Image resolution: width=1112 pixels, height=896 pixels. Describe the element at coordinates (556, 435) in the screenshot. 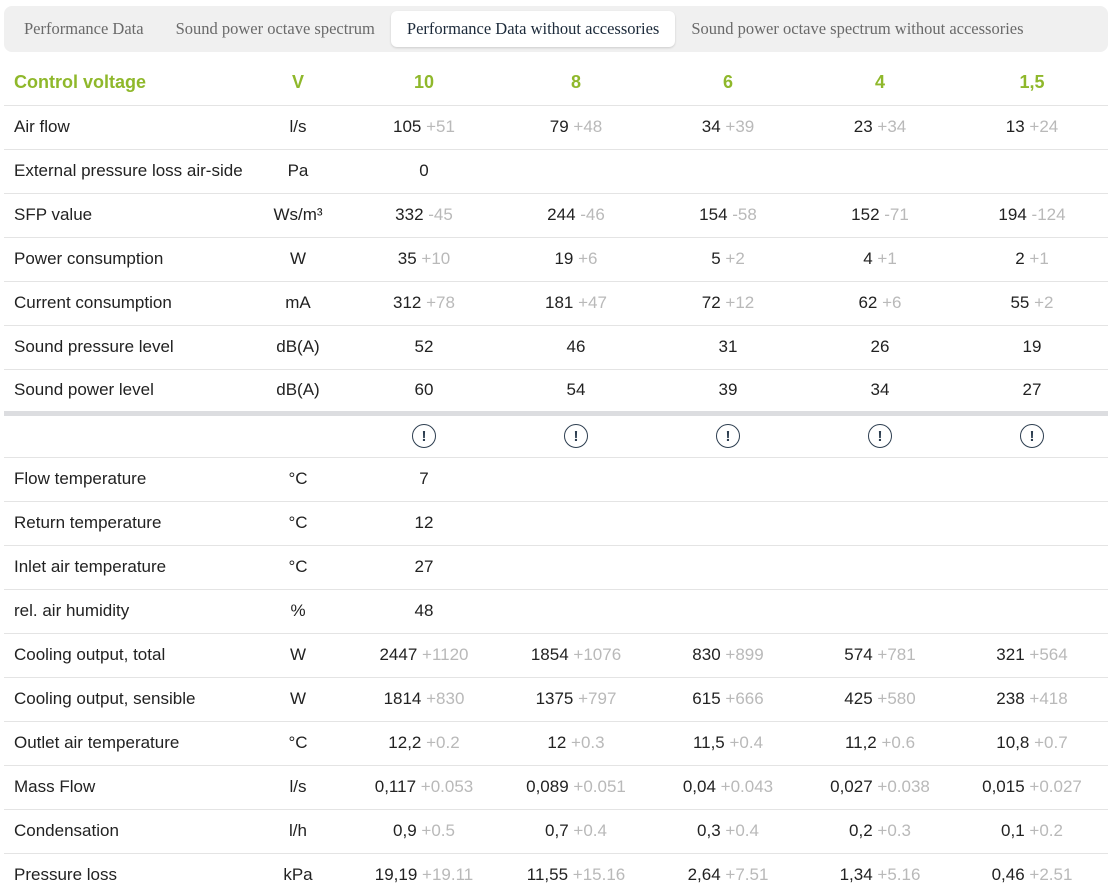

I see `info-row: ! ! ! ! !` at that location.